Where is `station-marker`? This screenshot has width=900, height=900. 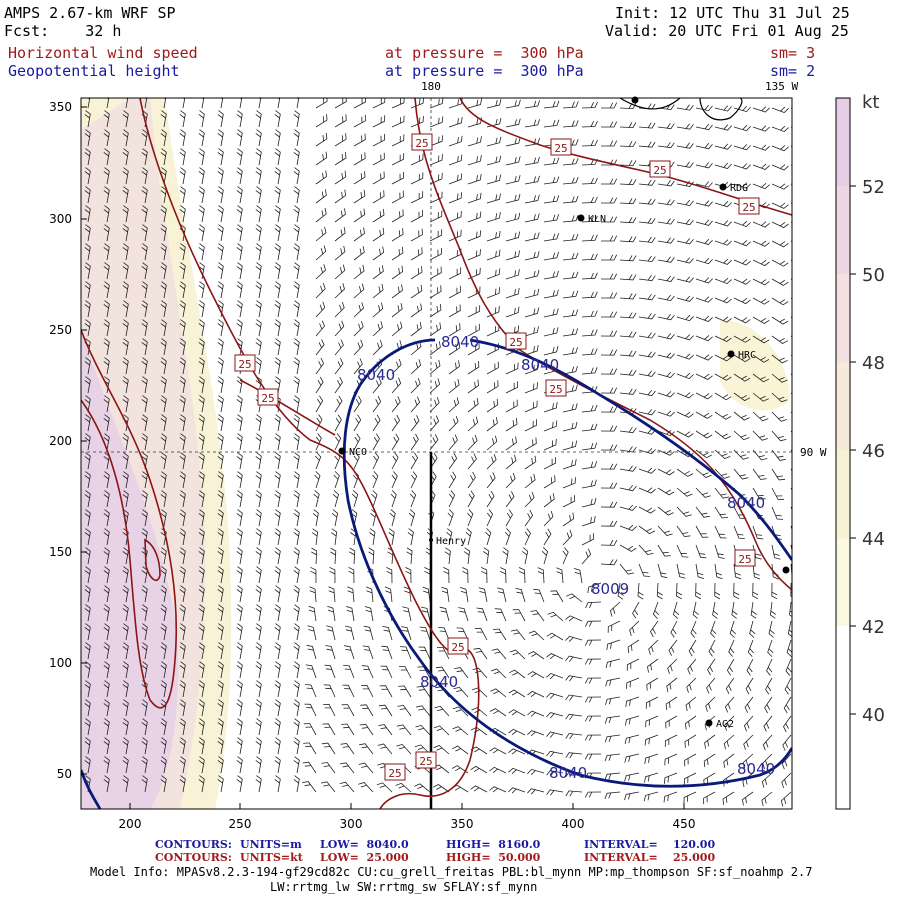 station-marker is located at coordinates (709, 723).